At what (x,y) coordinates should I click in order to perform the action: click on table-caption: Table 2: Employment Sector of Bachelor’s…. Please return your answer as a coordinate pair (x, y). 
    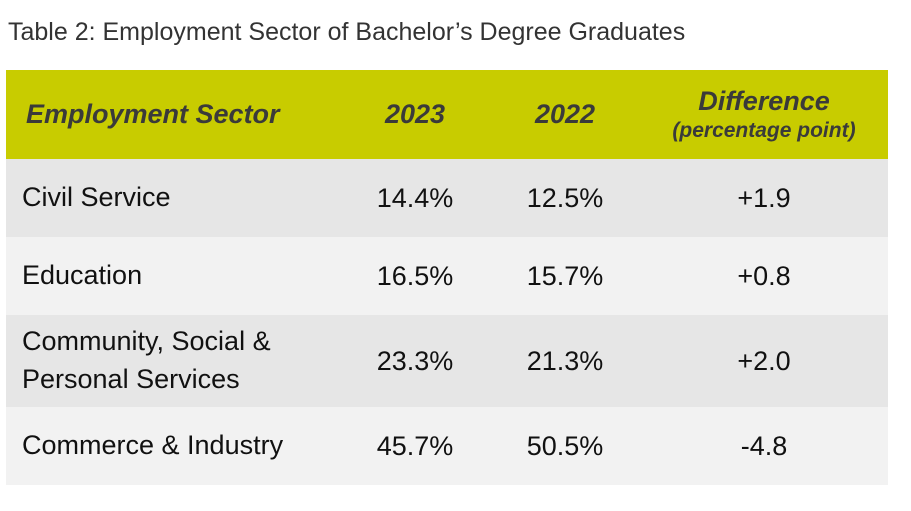
    Looking at the image, I should click on (347, 32).